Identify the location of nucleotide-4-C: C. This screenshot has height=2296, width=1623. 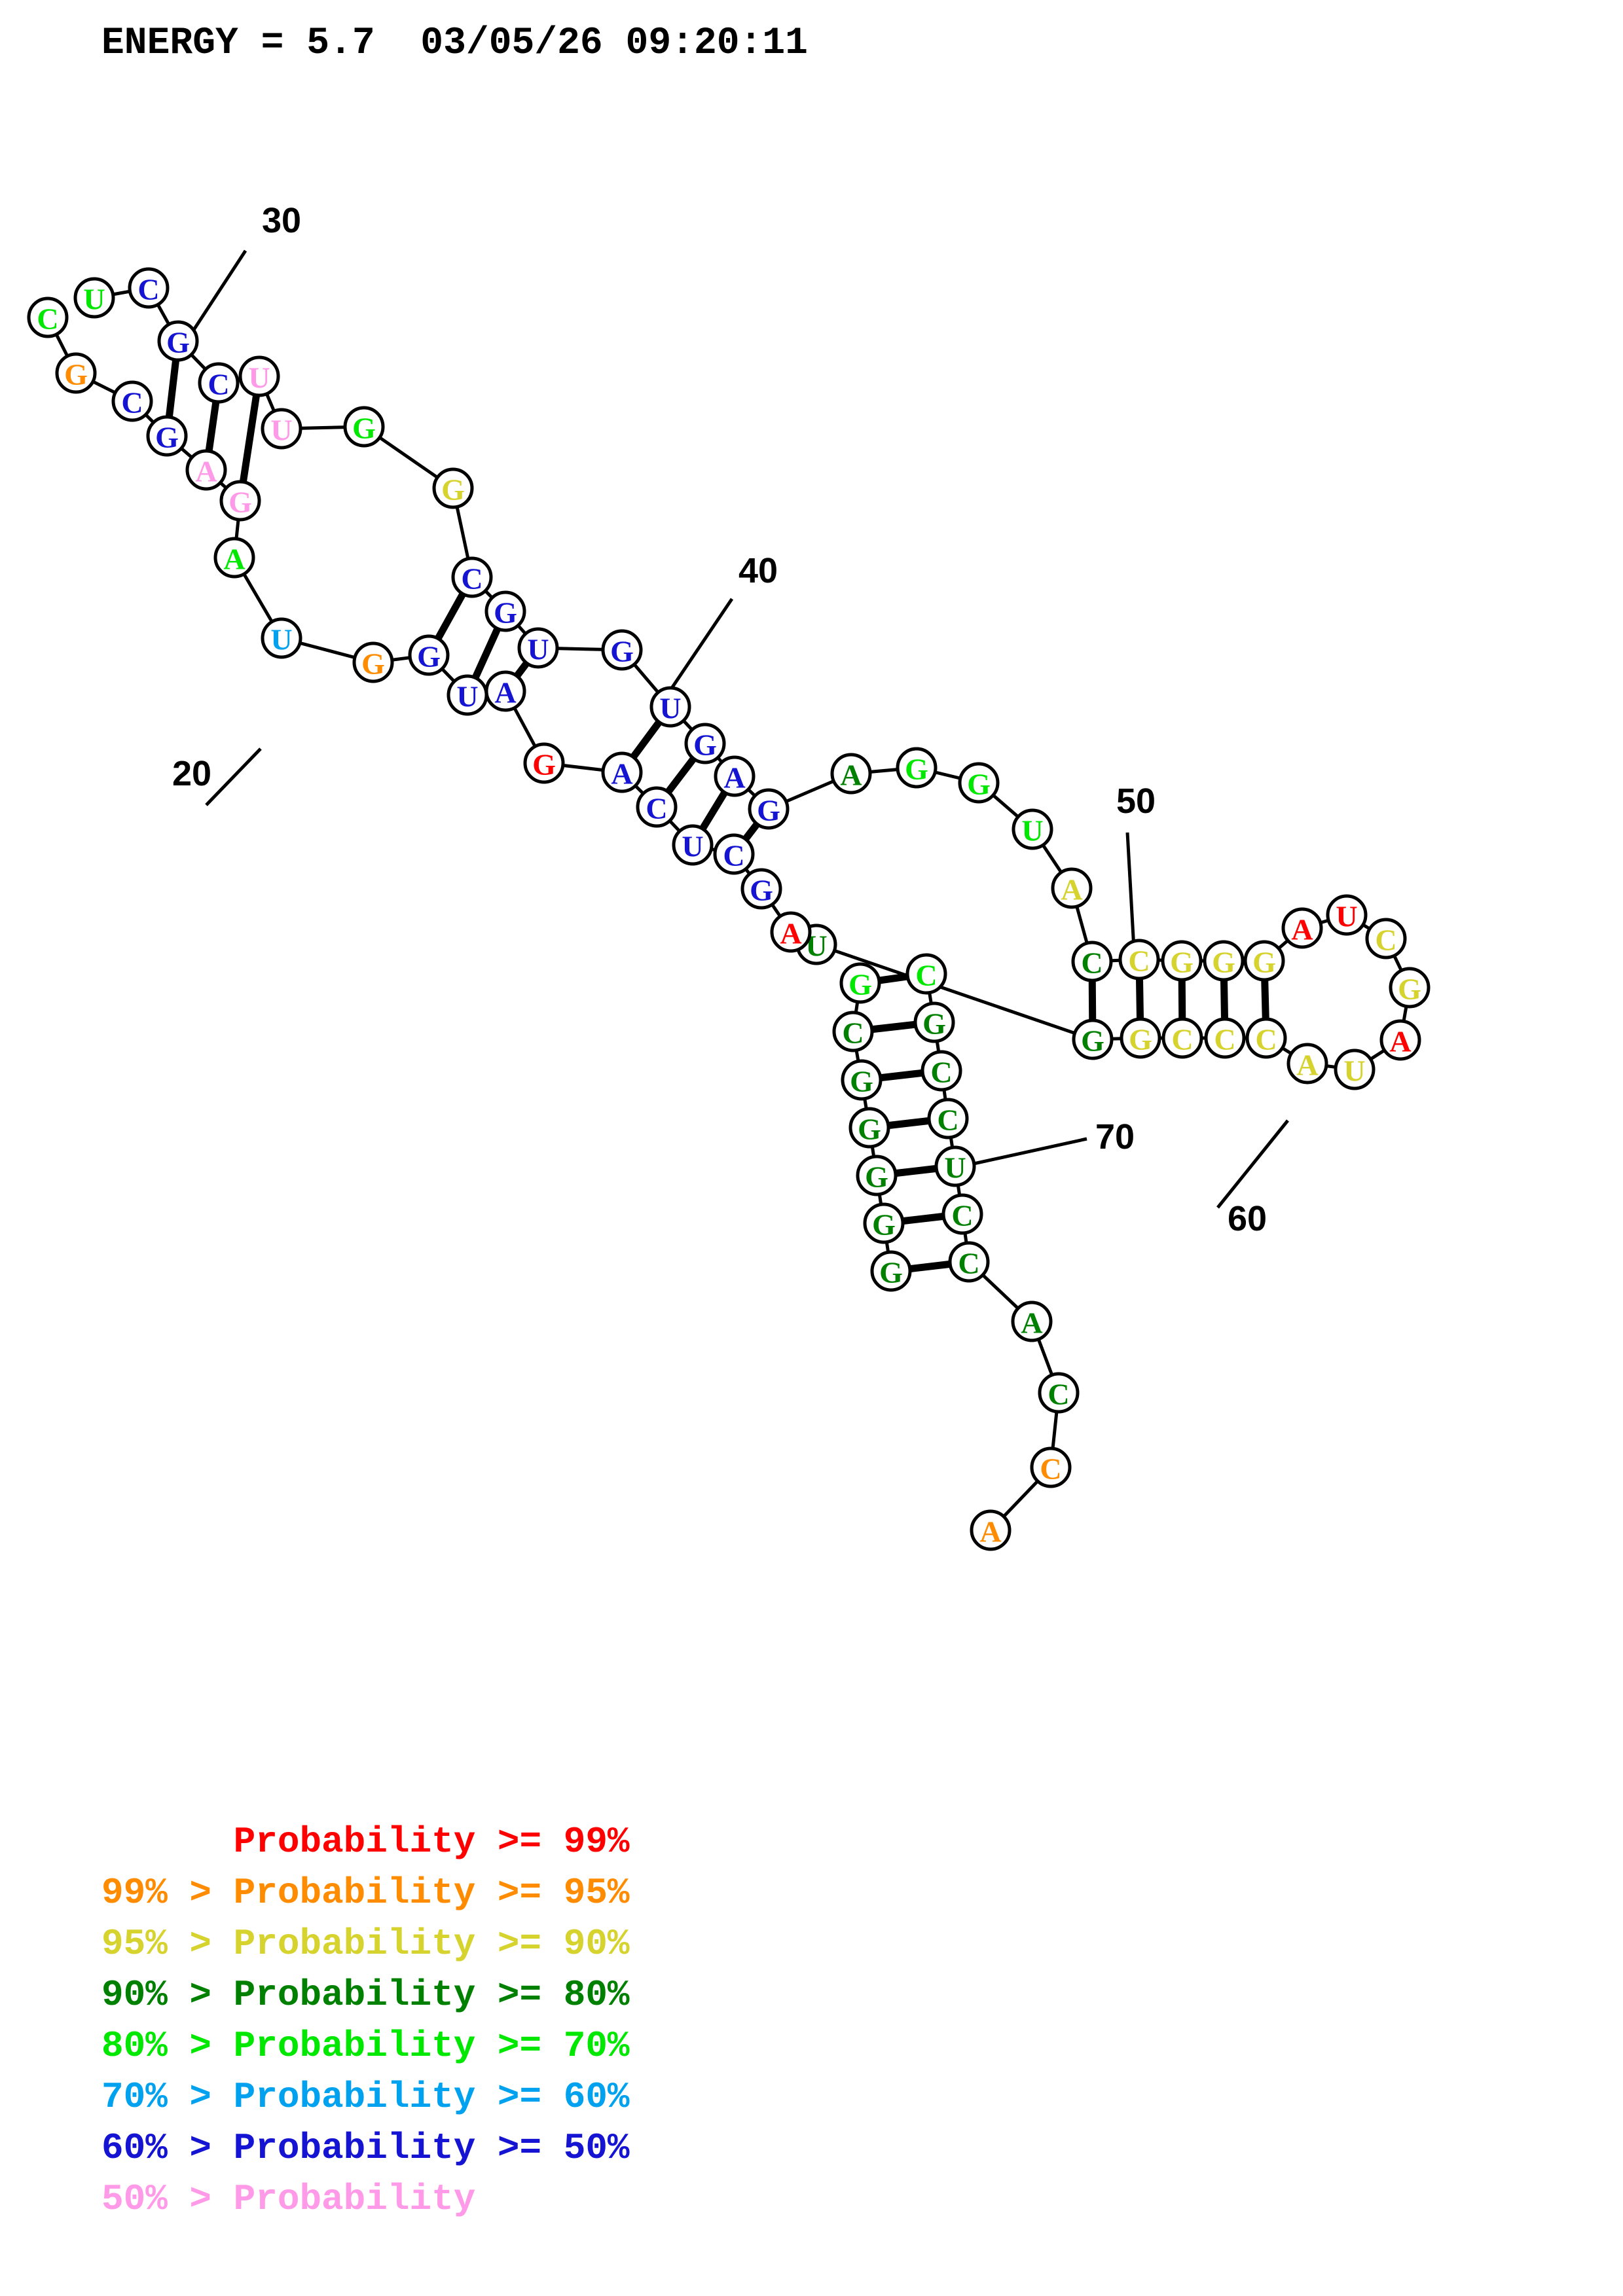
(219, 383).